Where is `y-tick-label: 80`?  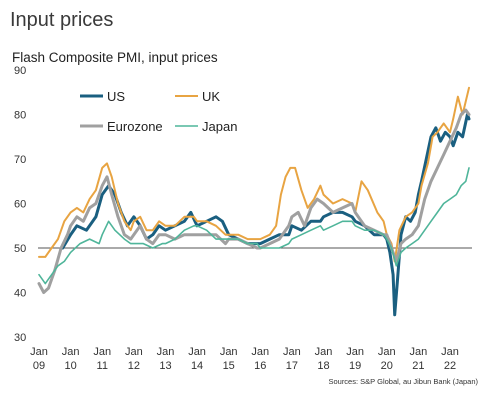
y-tick-label: 80 is located at coordinates (20, 116).